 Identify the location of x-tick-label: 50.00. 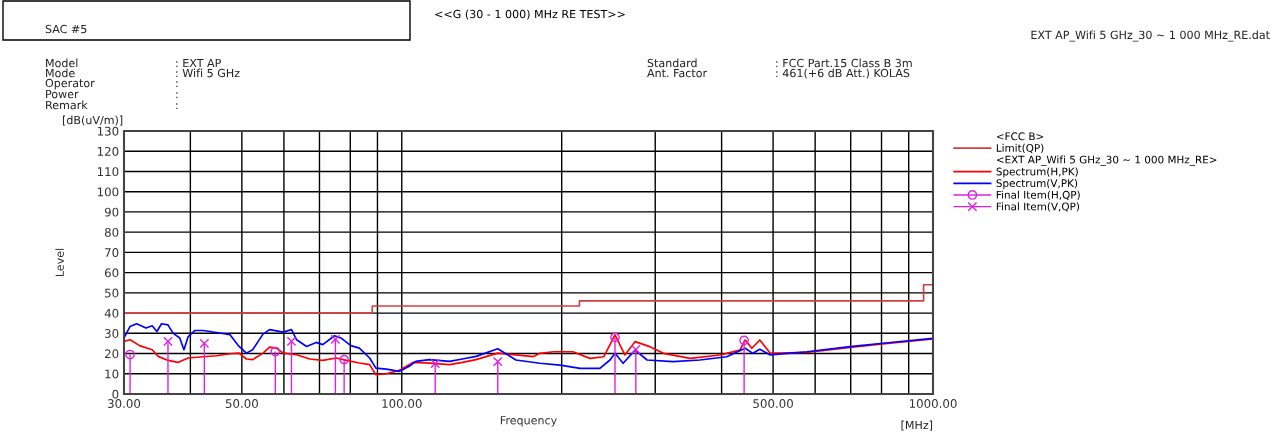
(241, 403).